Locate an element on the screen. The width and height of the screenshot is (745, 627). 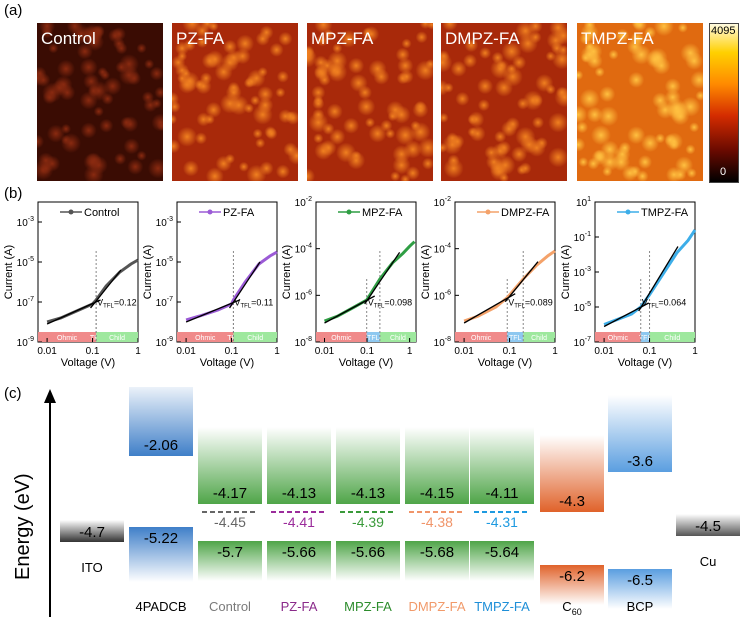
plot-frame is located at coordinates (366, 272).